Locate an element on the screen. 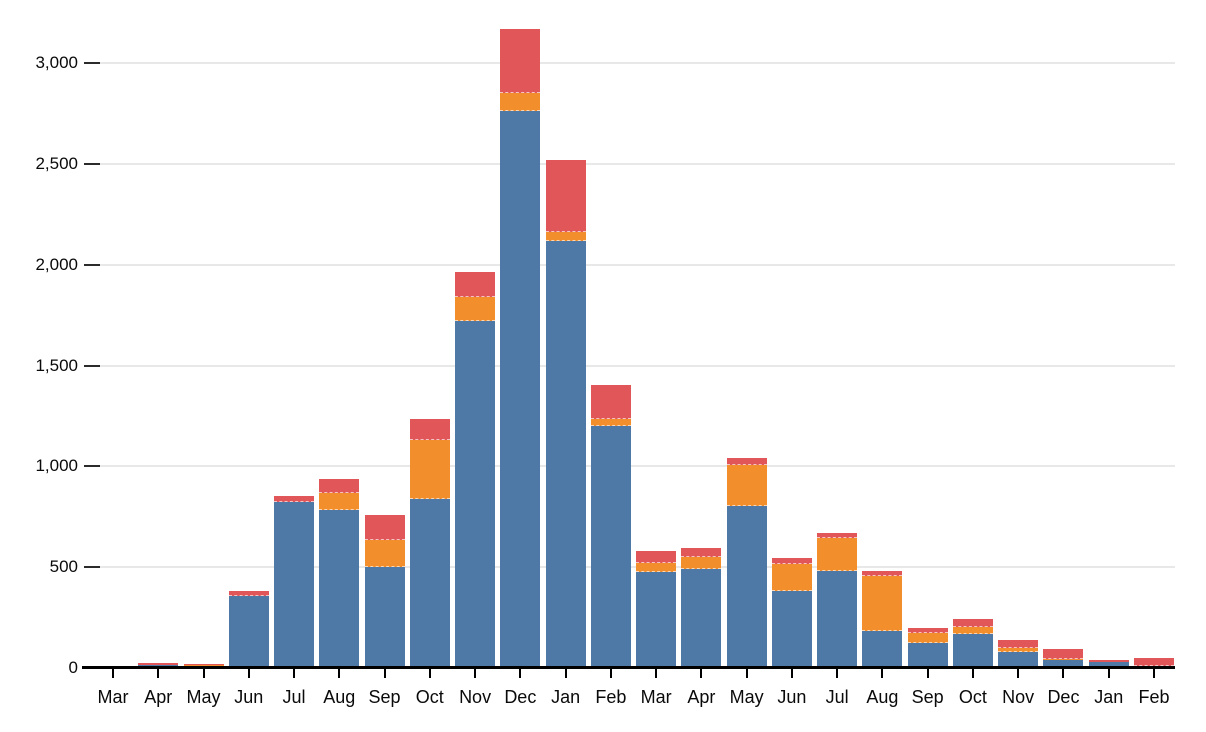 Image resolution: width=1206 pixels, height=732 pixels. y-tick-label: 500 is located at coordinates (63, 567).